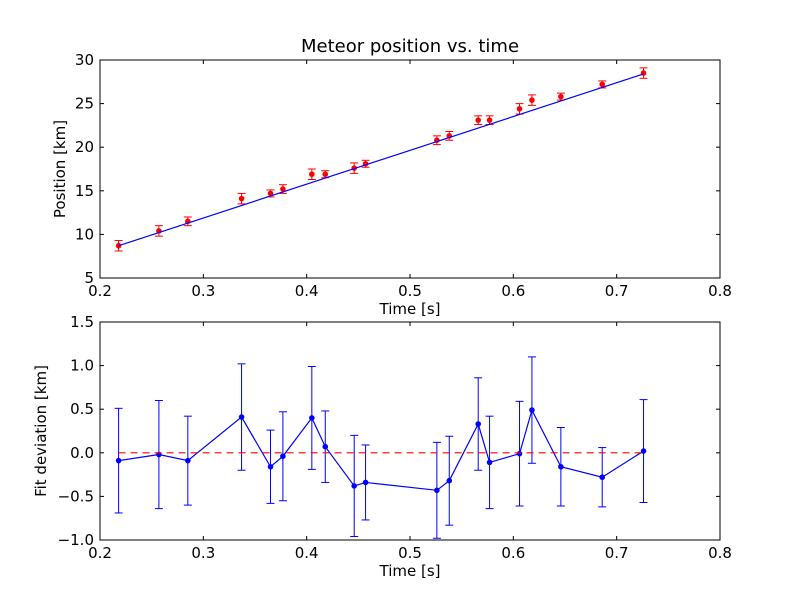 The height and width of the screenshot is (600, 800). What do you see at coordinates (617, 291) in the screenshot?
I see `position-x-tick-label: 0.7` at bounding box center [617, 291].